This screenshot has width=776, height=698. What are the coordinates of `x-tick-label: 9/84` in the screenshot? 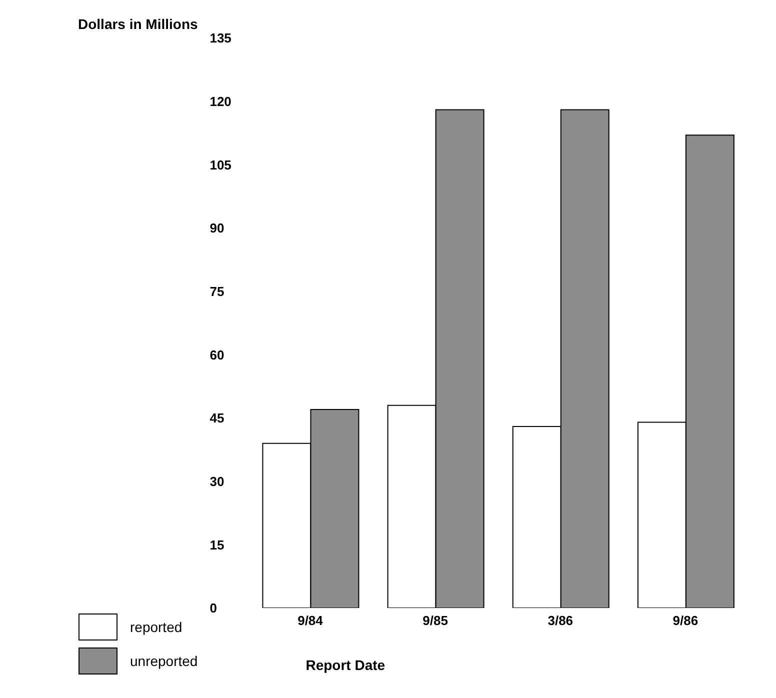 It's located at (311, 620).